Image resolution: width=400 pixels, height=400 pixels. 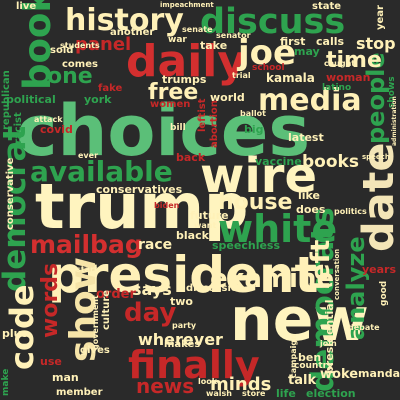 I want to click on word-york: york, so click(x=98, y=99).